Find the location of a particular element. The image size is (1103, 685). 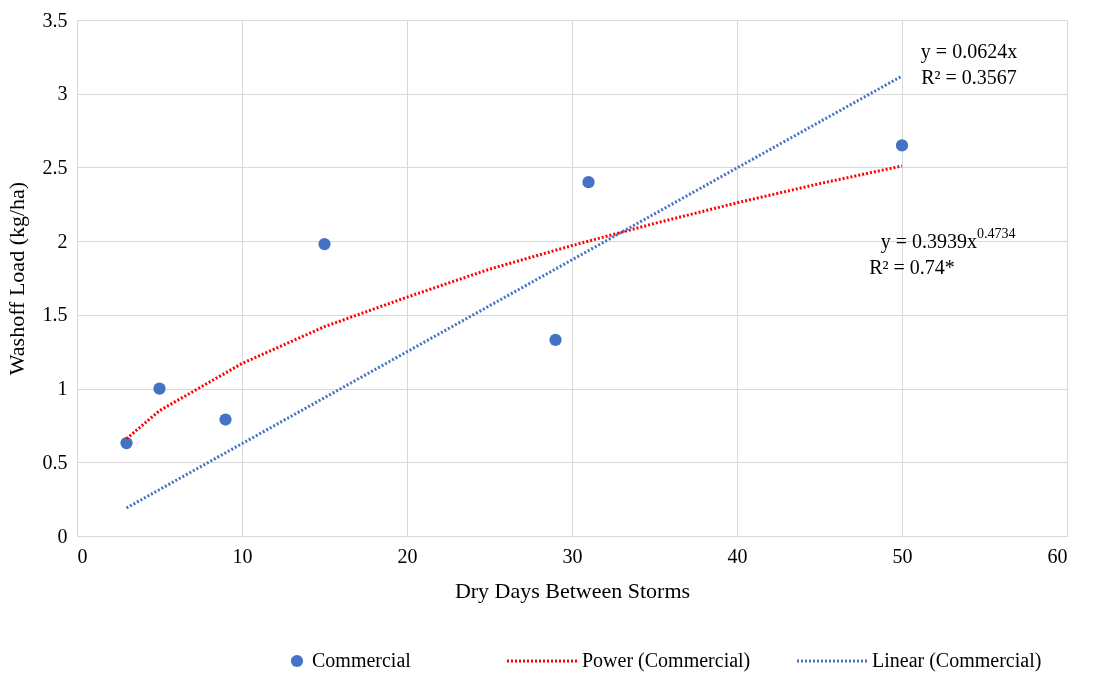

x-axis-title: Dry Days Between Storms is located at coordinates (572, 590).